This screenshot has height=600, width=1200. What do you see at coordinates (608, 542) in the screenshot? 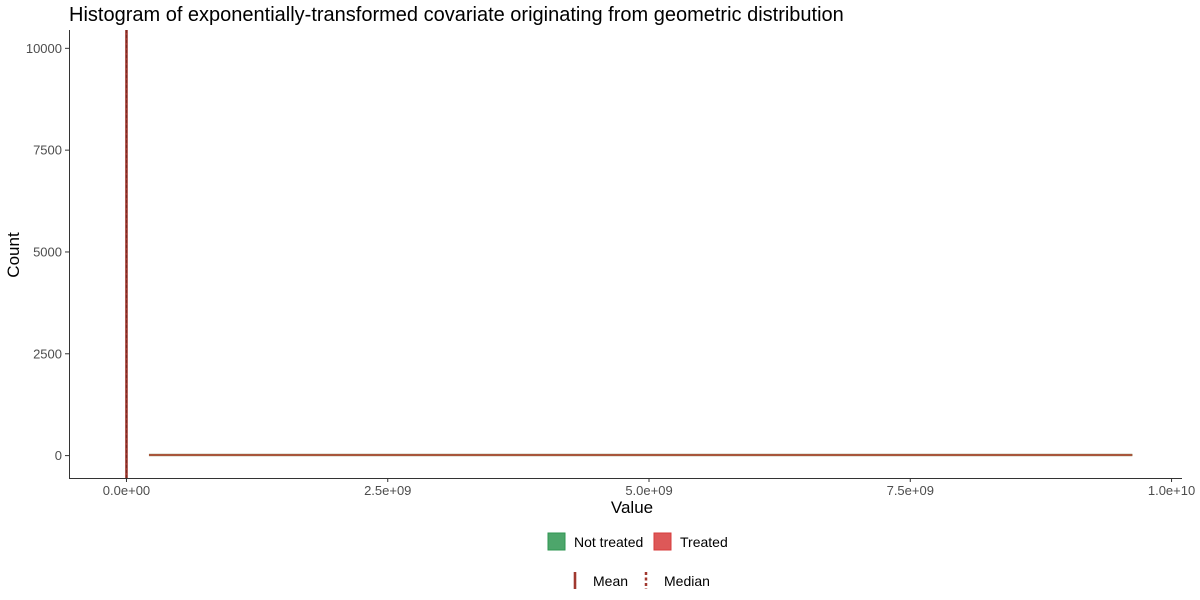
I see `legend-label: Not treated` at bounding box center [608, 542].